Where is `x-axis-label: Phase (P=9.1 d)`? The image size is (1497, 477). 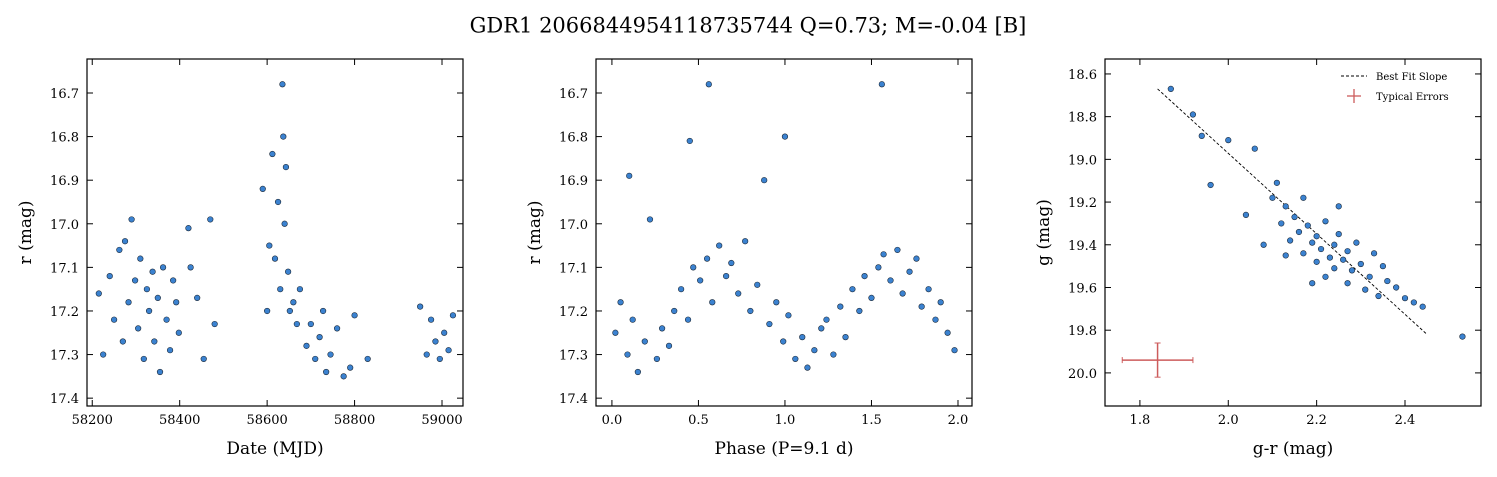
x-axis-label: Phase (P=9.1 d) is located at coordinates (784, 449).